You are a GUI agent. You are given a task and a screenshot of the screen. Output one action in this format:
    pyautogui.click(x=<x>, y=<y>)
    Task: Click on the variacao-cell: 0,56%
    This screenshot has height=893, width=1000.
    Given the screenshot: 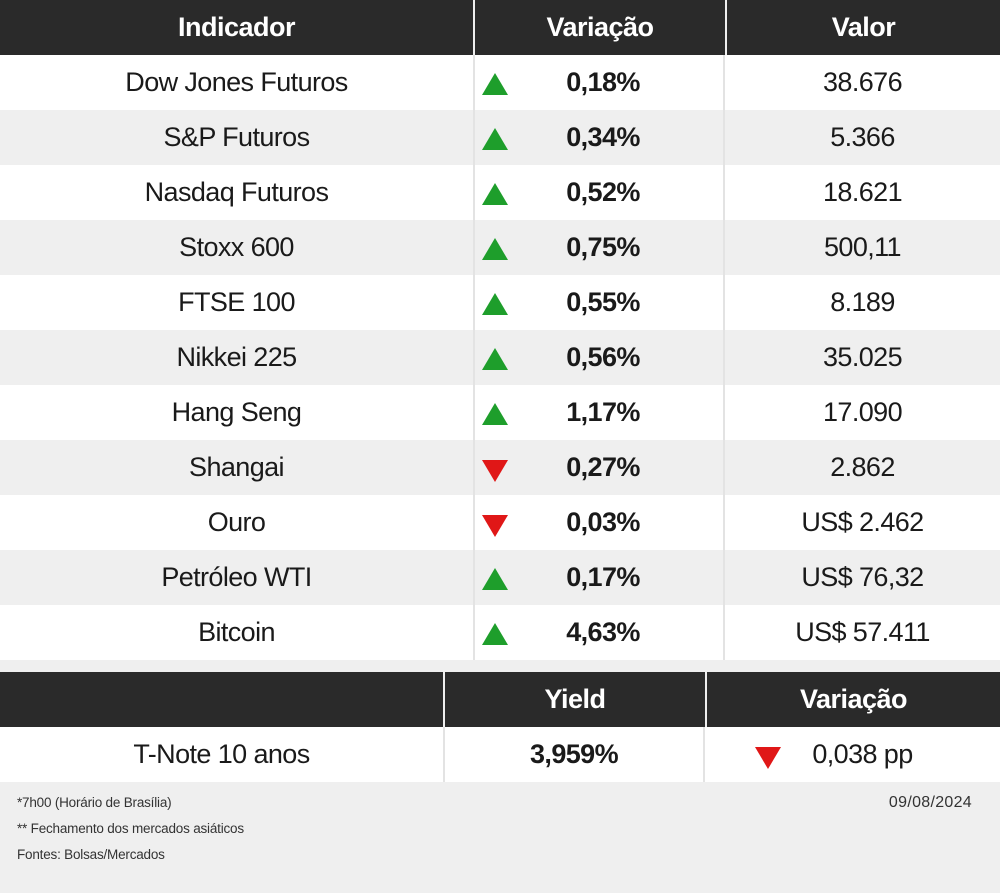 What is the action you would take?
    pyautogui.click(x=599, y=357)
    